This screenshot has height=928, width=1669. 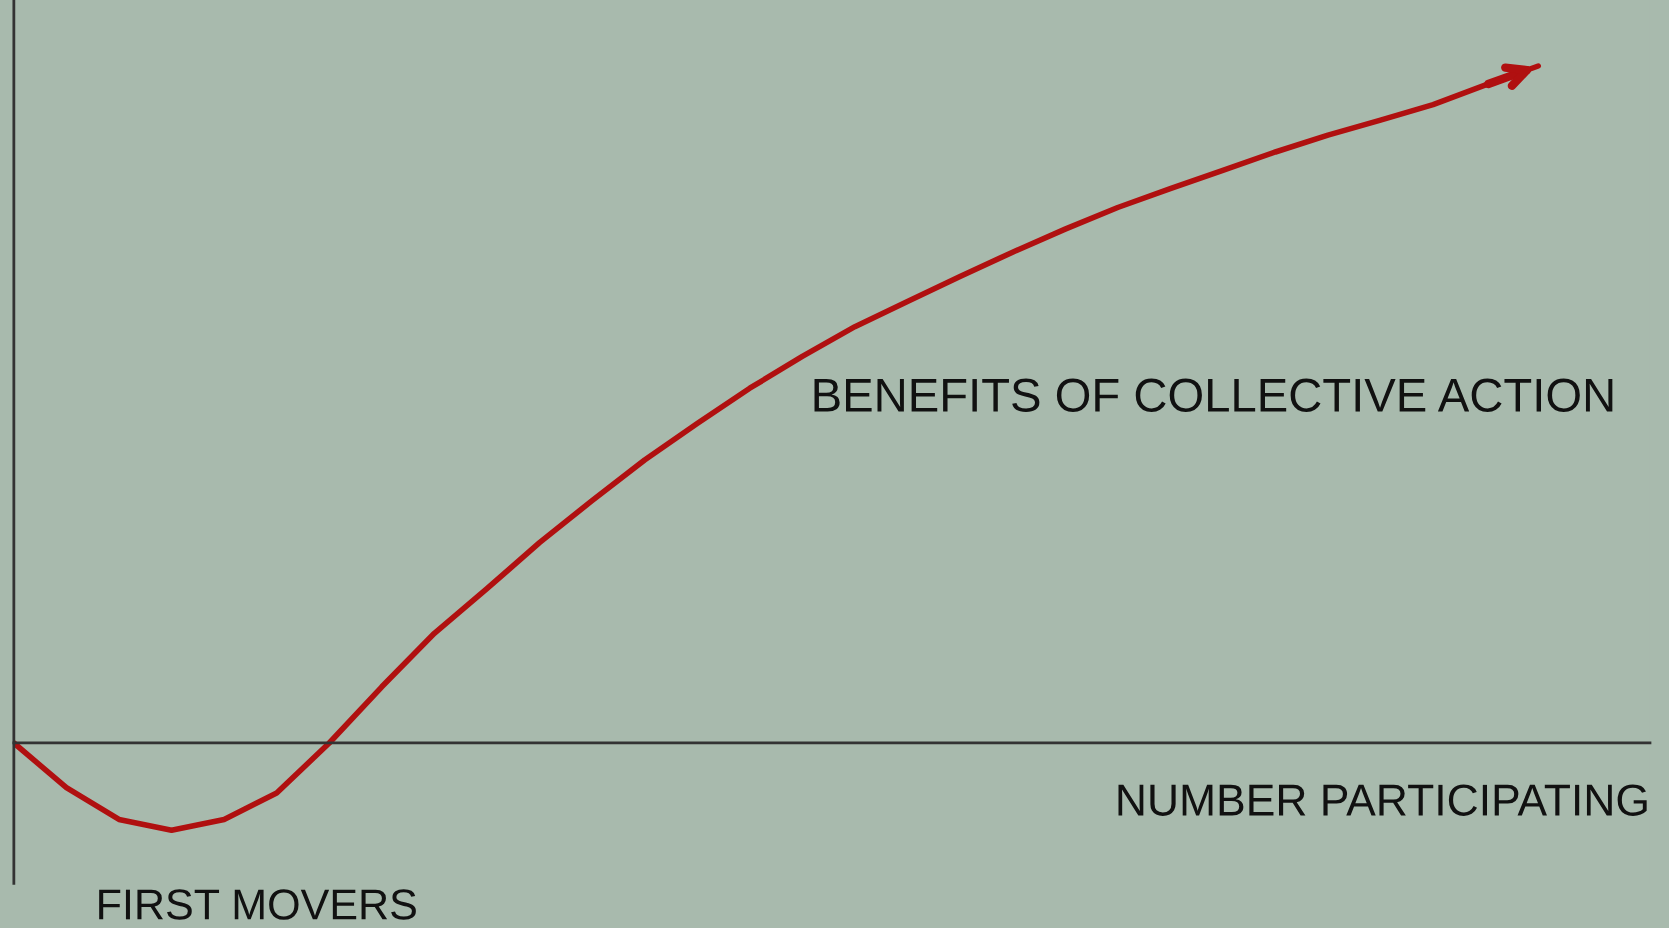 What do you see at coordinates (1382, 800) in the screenshot?
I see `x-axis-title: NUMBER PARTICIPATING` at bounding box center [1382, 800].